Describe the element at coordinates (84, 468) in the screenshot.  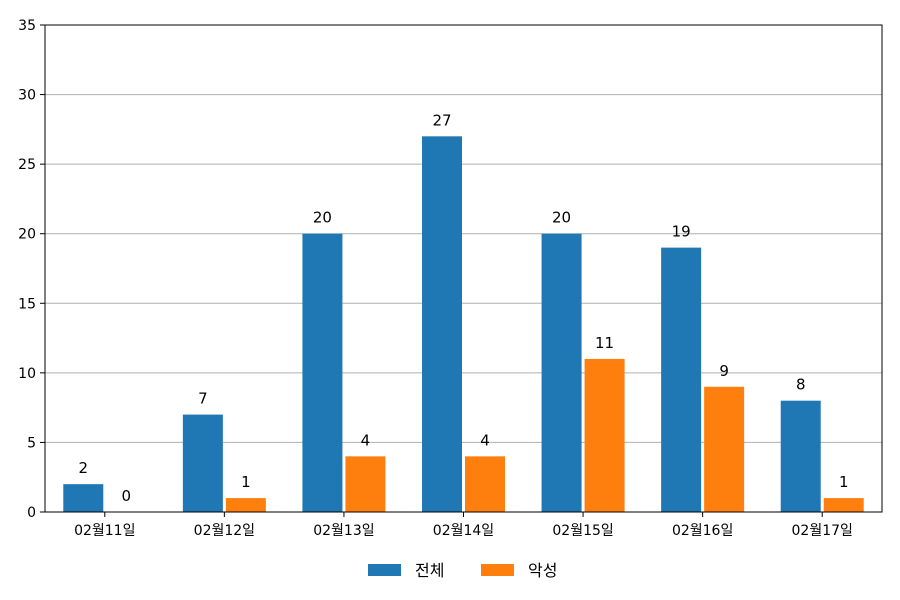
I see `data-label: 2` at that location.